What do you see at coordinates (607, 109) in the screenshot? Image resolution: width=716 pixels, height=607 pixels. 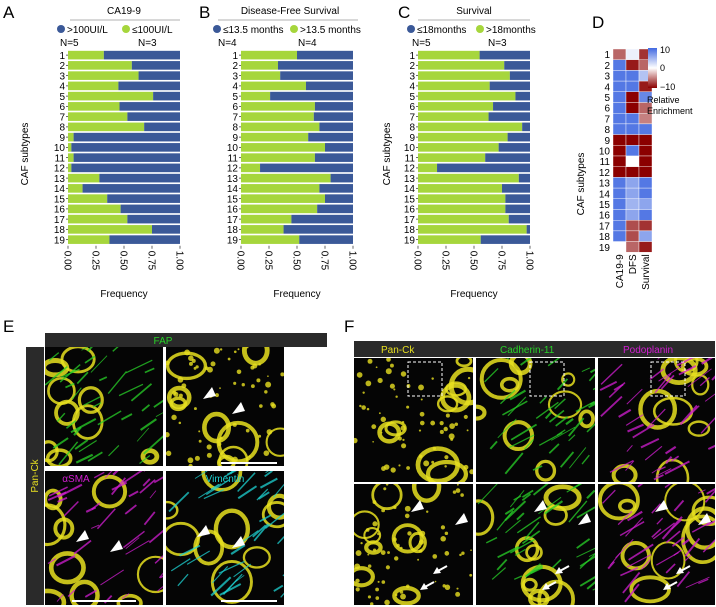 I see `heatmap-row-label-6: 6` at bounding box center [607, 109].